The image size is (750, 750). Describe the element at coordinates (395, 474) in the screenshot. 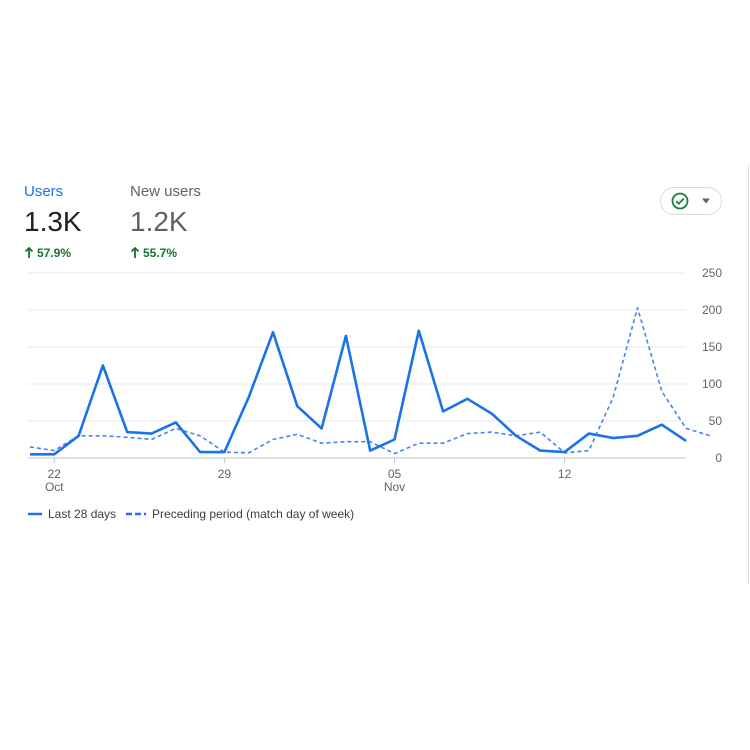

I see `x-tick-label: 05` at that location.